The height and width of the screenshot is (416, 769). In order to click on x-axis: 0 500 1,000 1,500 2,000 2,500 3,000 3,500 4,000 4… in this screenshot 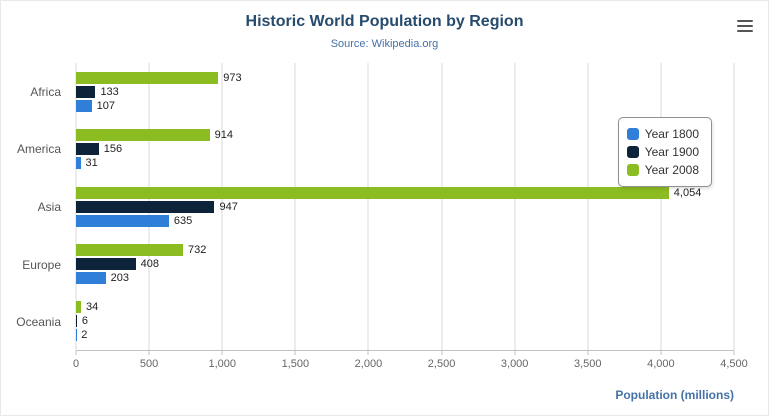, I will do `click(410, 364)`.